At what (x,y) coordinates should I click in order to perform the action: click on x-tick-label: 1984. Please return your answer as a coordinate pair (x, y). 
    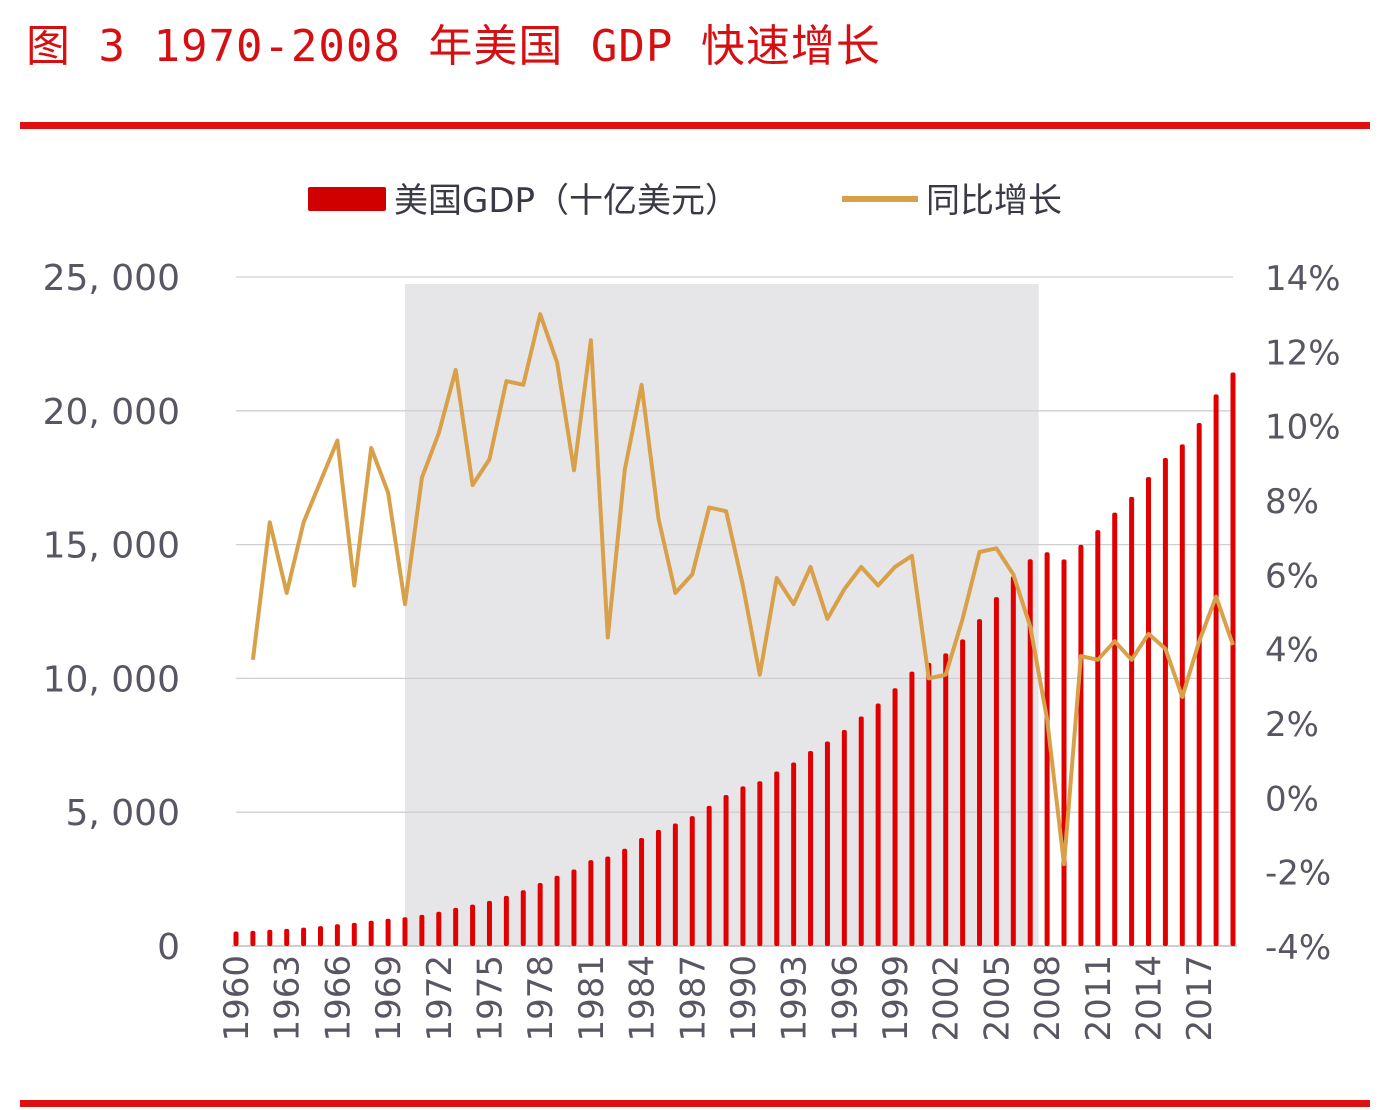
    Looking at the image, I should click on (643, 998).